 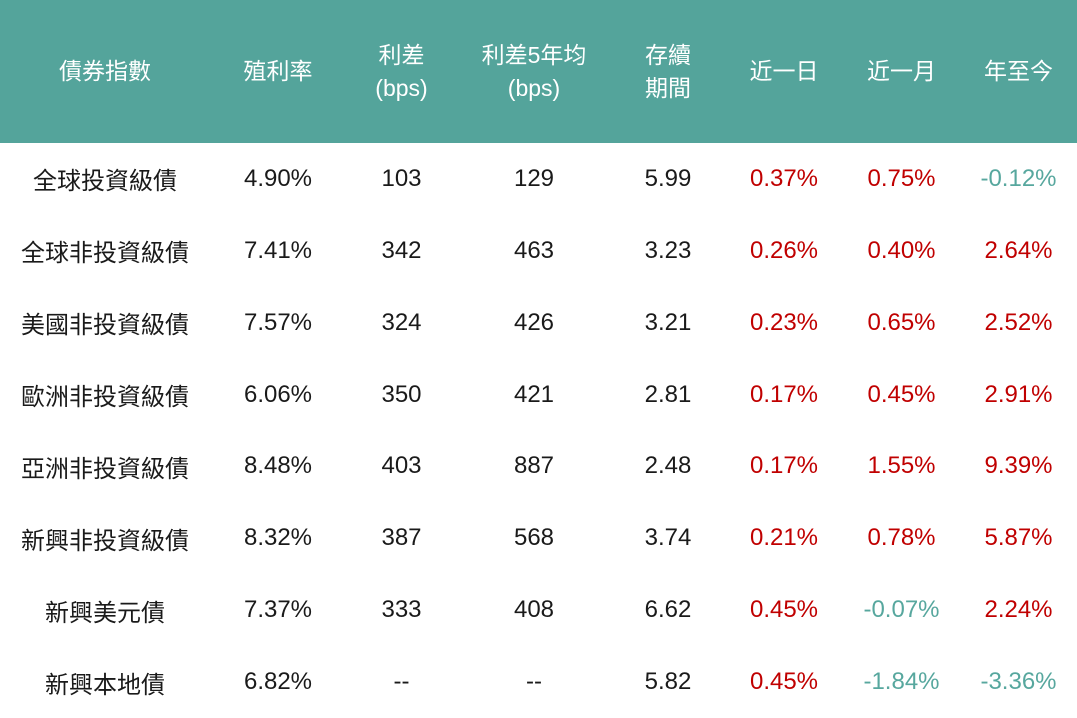 I want to click on cell-duration: 3.74, so click(x=668, y=538).